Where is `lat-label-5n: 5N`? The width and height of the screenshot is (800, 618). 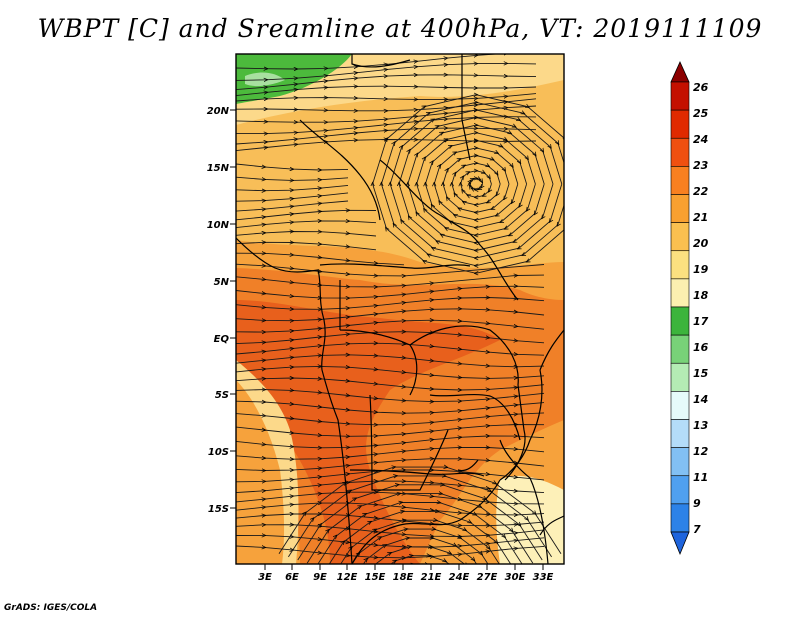
lat-label-5n: 5N is located at coordinates (222, 282).